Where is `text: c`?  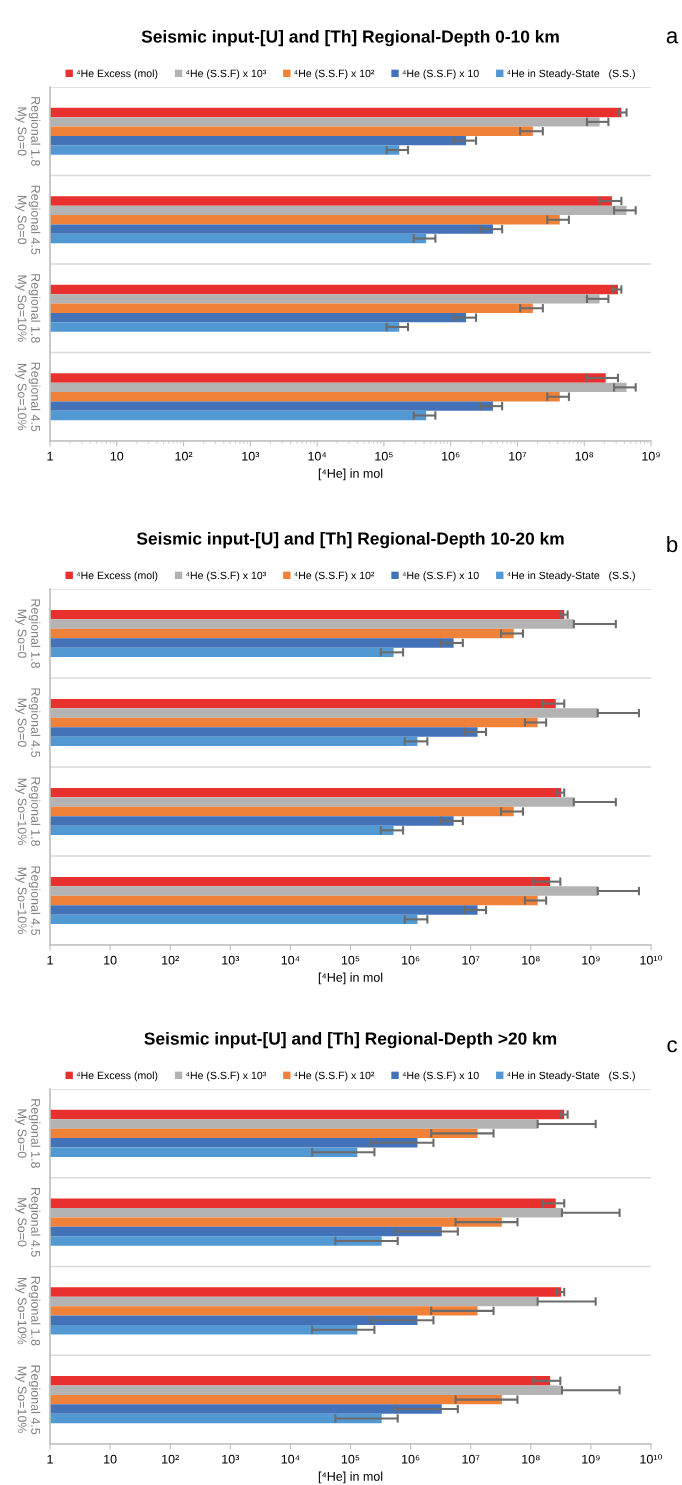 text: c is located at coordinates (672, 1046).